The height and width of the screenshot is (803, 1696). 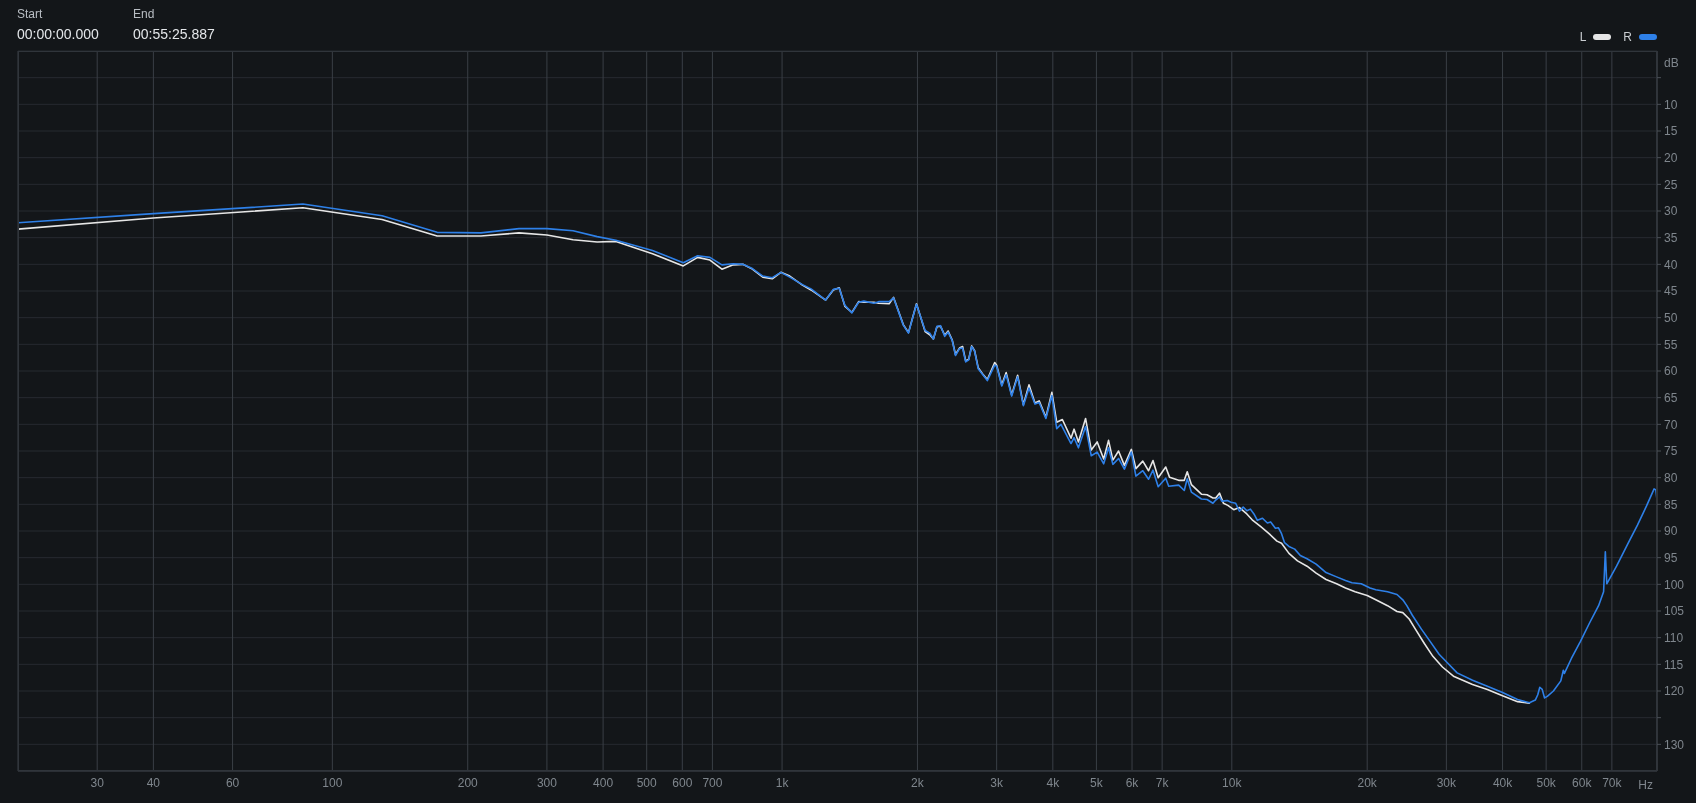 What do you see at coordinates (1582, 782) in the screenshot?
I see `x-tick-label: 60k` at bounding box center [1582, 782].